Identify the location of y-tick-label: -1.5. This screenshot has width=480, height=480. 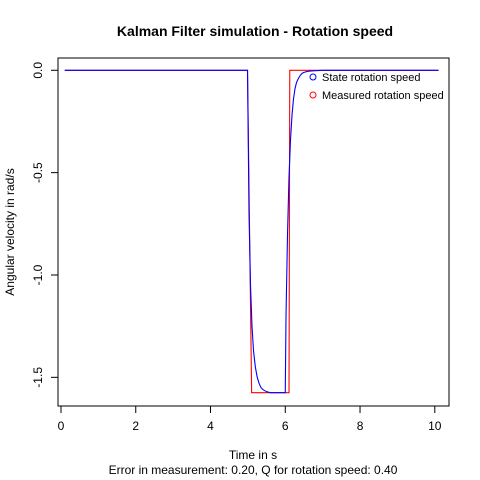
(38, 377).